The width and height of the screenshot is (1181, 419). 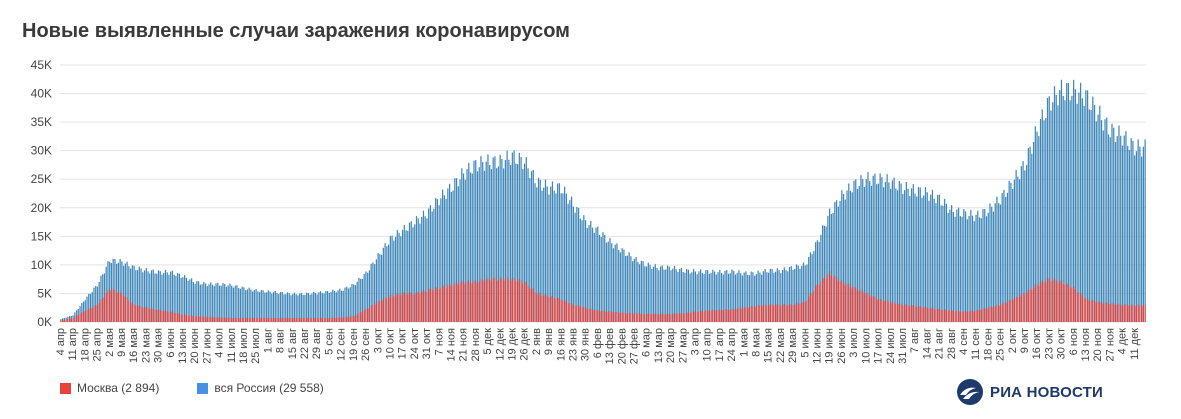 I want to click on x-tick-label: 19 июн, so click(x=830, y=346).